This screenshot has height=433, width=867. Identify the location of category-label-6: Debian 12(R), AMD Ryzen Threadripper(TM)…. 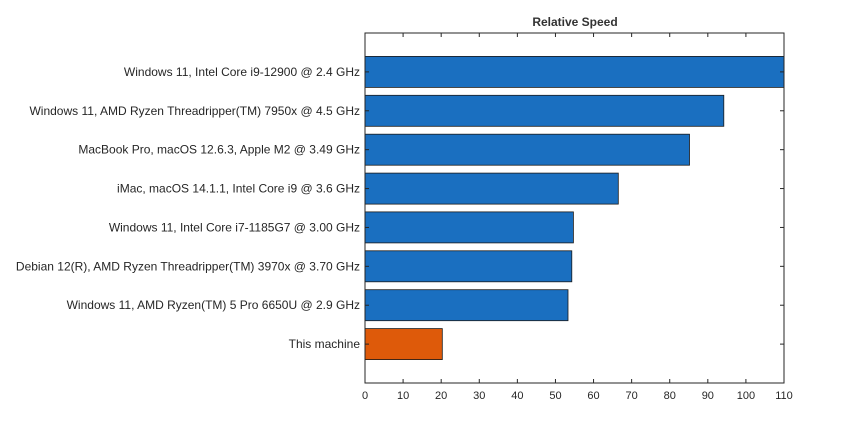
(188, 266).